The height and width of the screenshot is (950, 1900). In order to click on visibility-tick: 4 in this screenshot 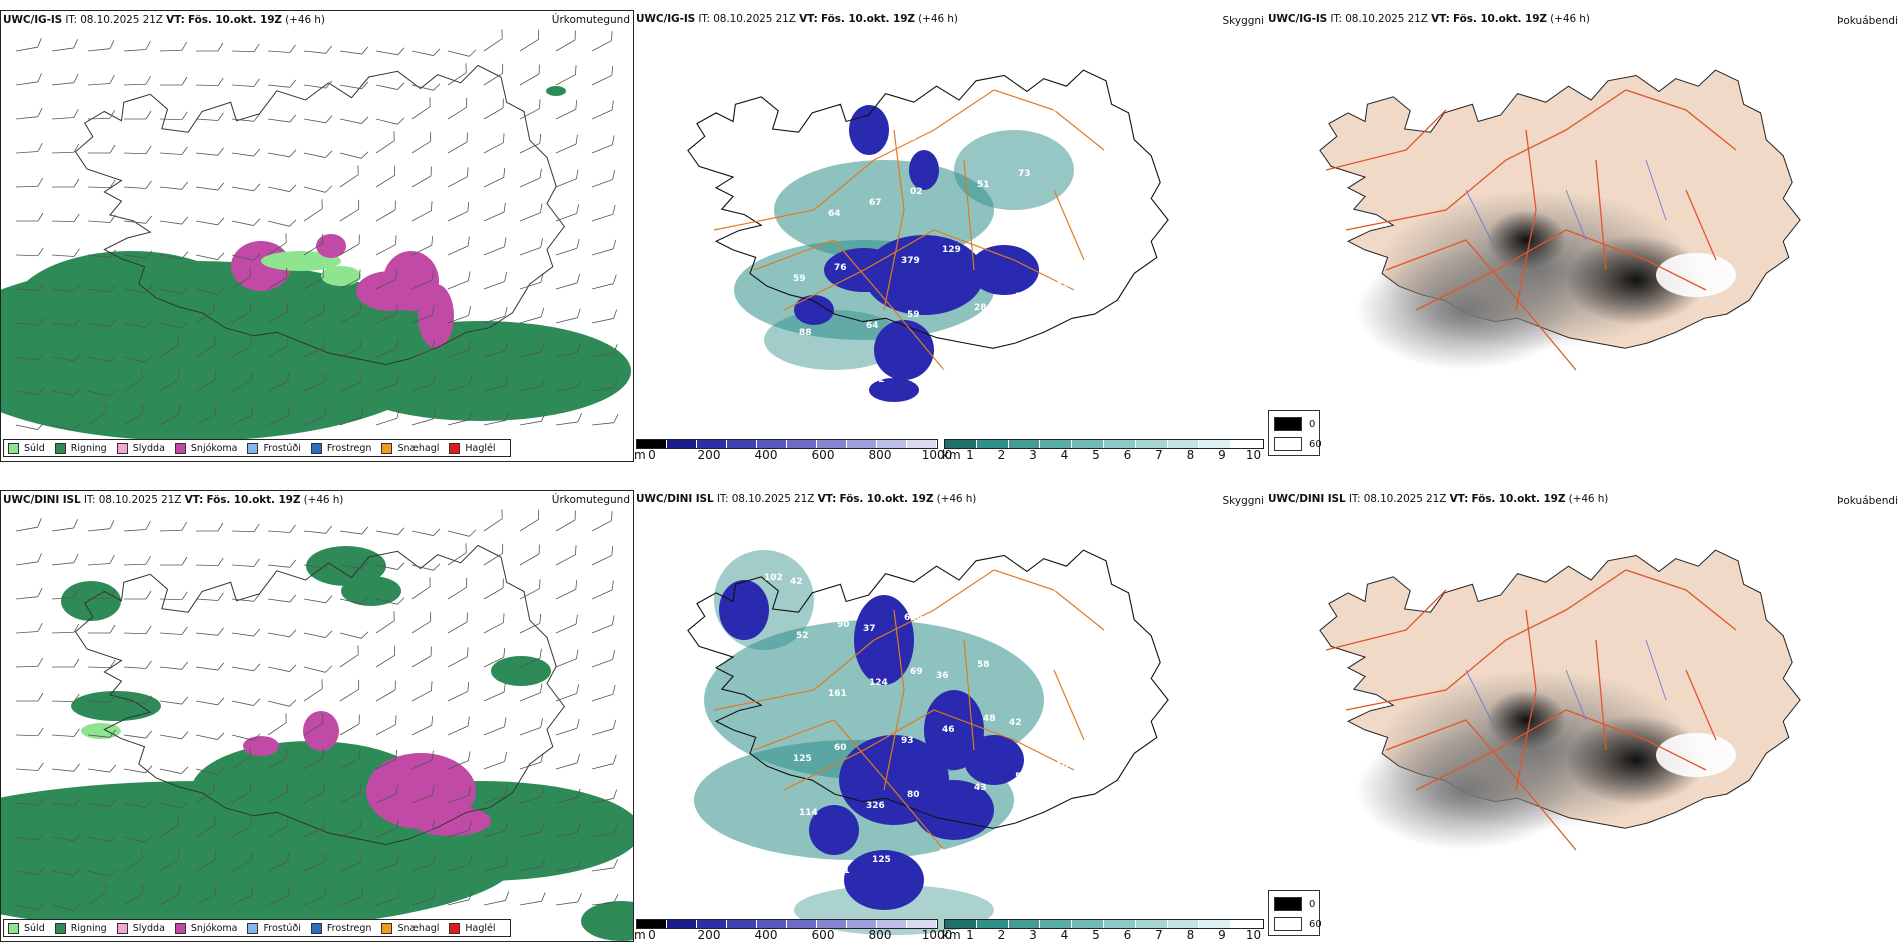, I will do `click(1064, 455)`.